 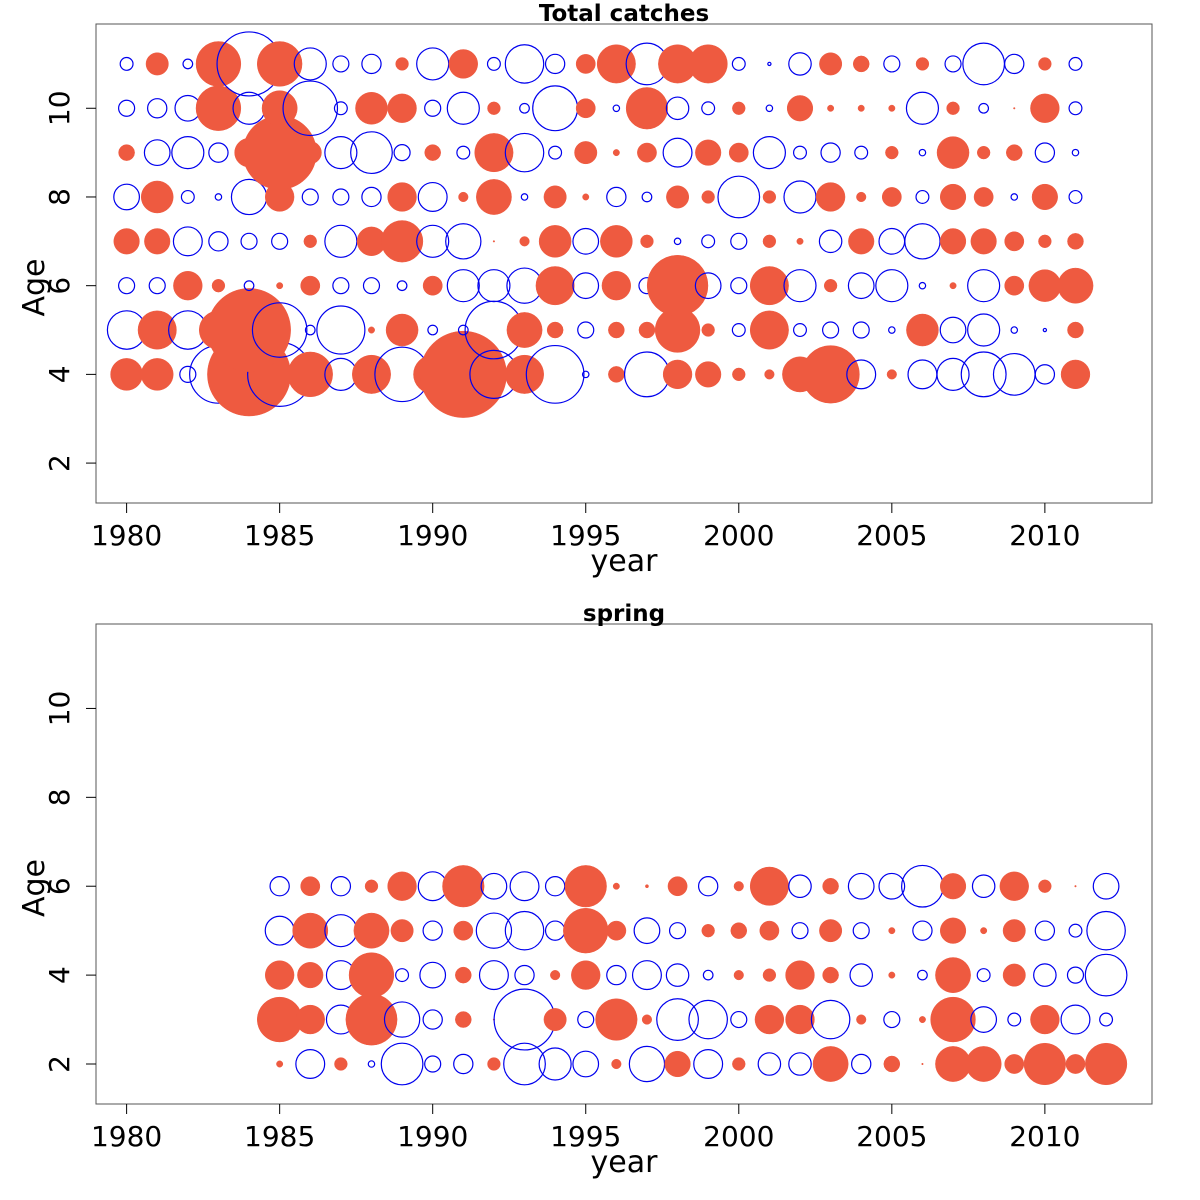 I want to click on x-tick-label: 2005, so click(x=891, y=1136).